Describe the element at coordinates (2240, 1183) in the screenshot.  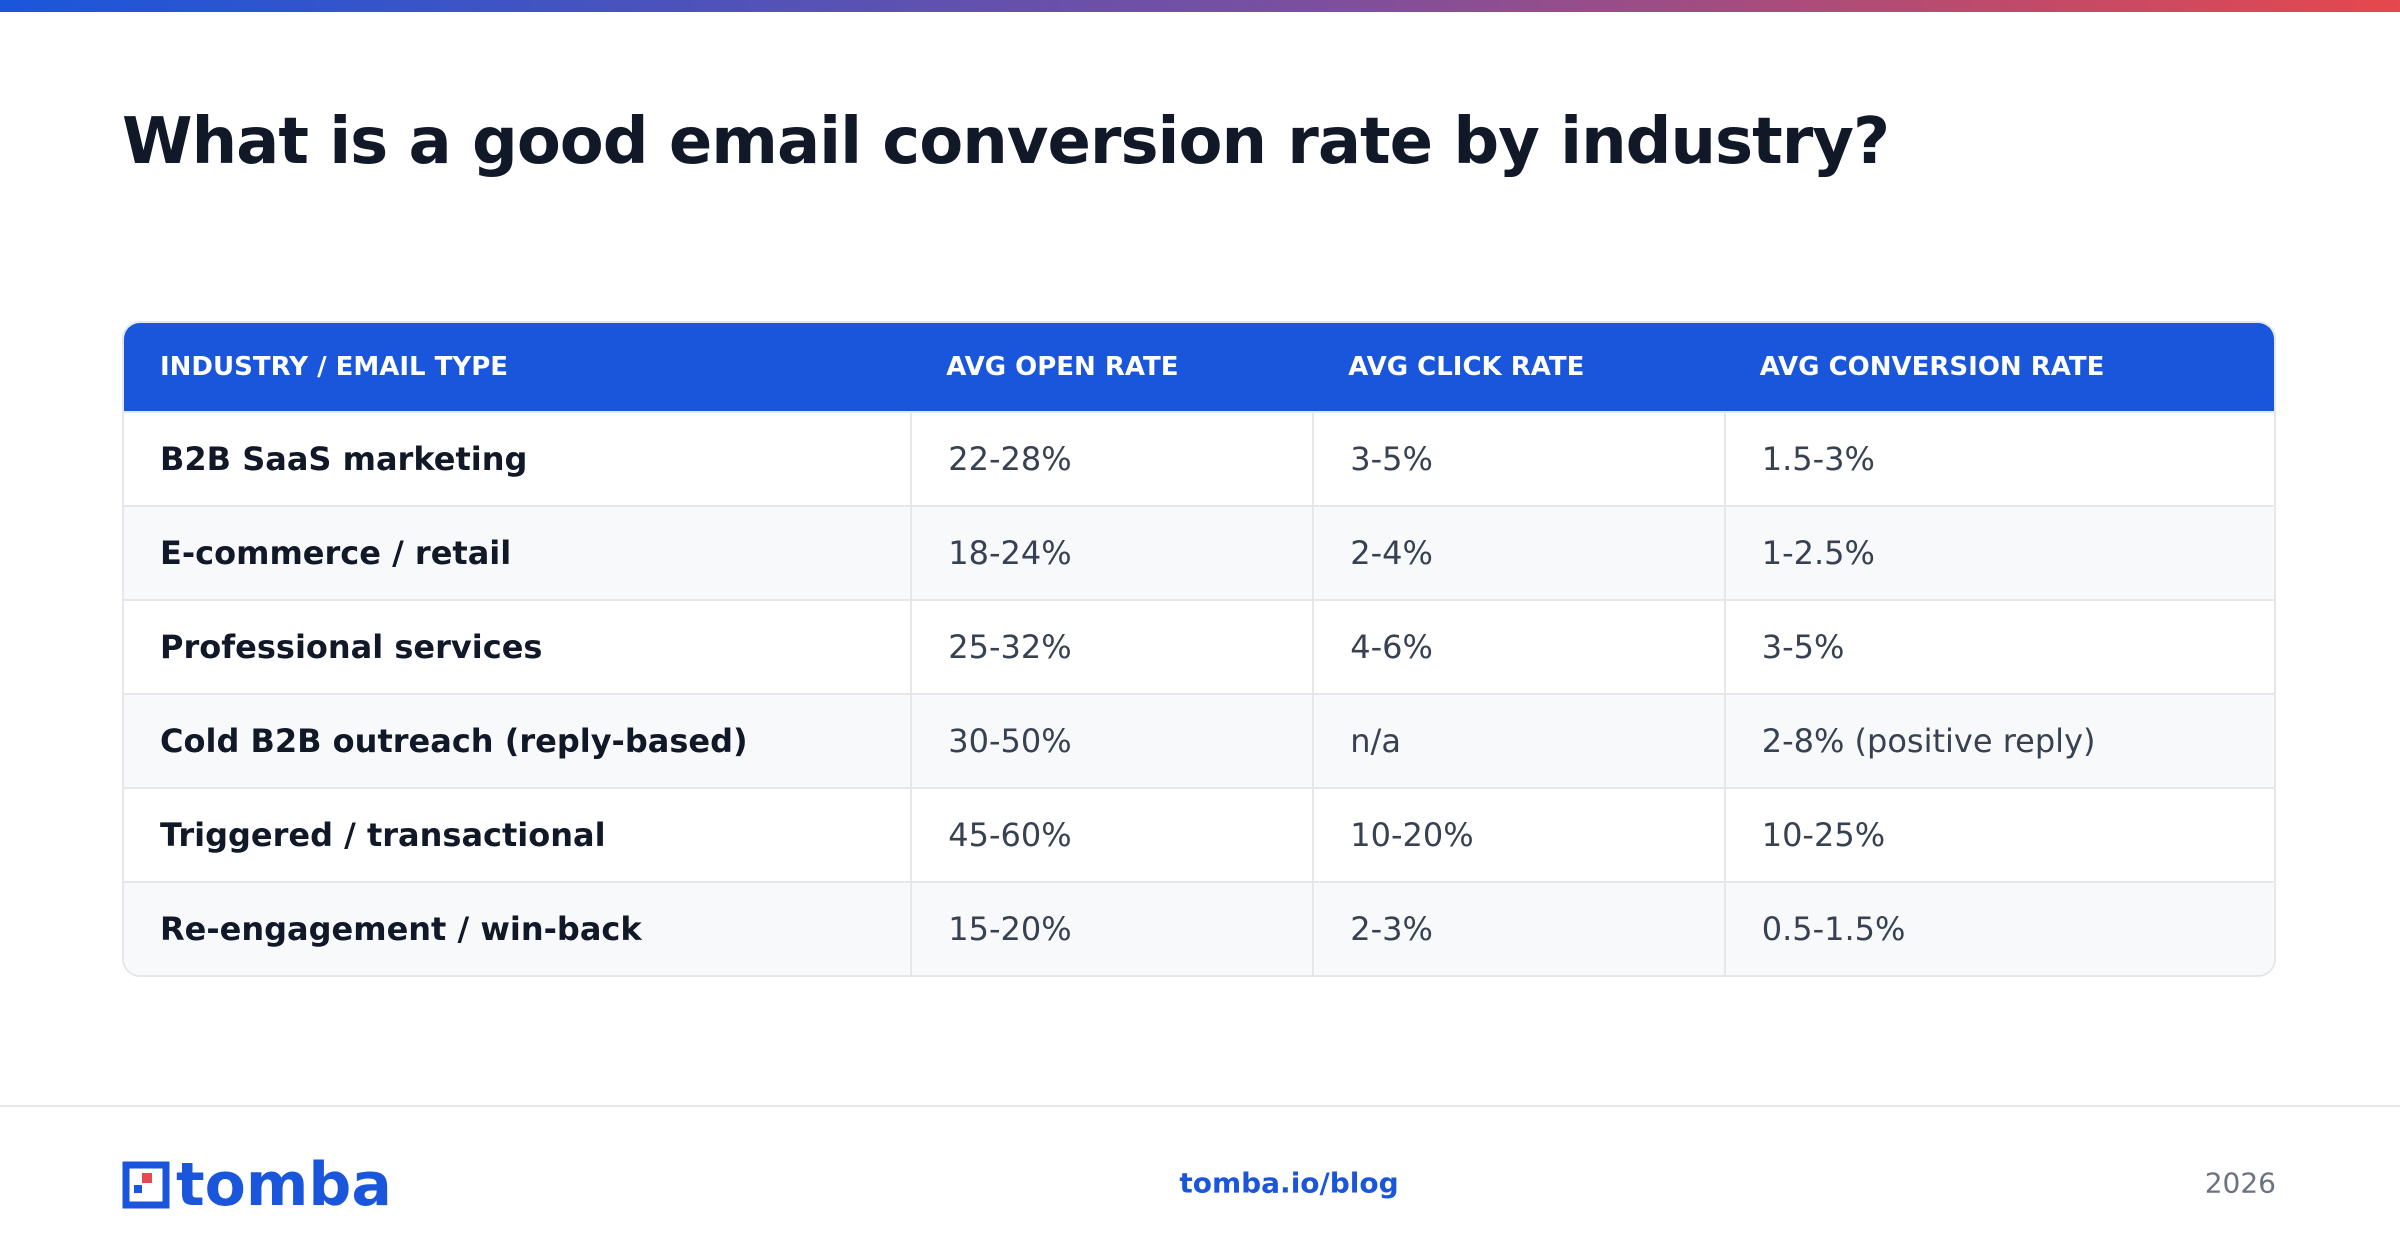
I see `footer-year: 2026` at that location.